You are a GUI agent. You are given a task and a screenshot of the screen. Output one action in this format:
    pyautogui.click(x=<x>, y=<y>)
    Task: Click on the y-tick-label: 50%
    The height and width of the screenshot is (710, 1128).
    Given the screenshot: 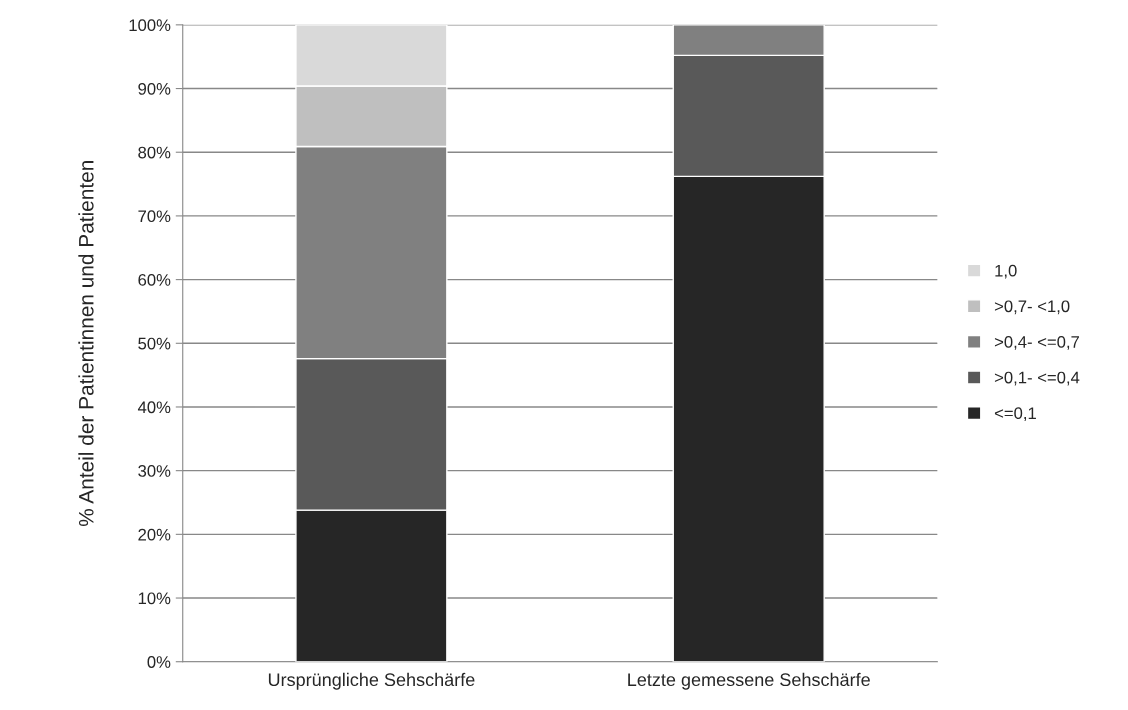 What is the action you would take?
    pyautogui.click(x=154, y=343)
    